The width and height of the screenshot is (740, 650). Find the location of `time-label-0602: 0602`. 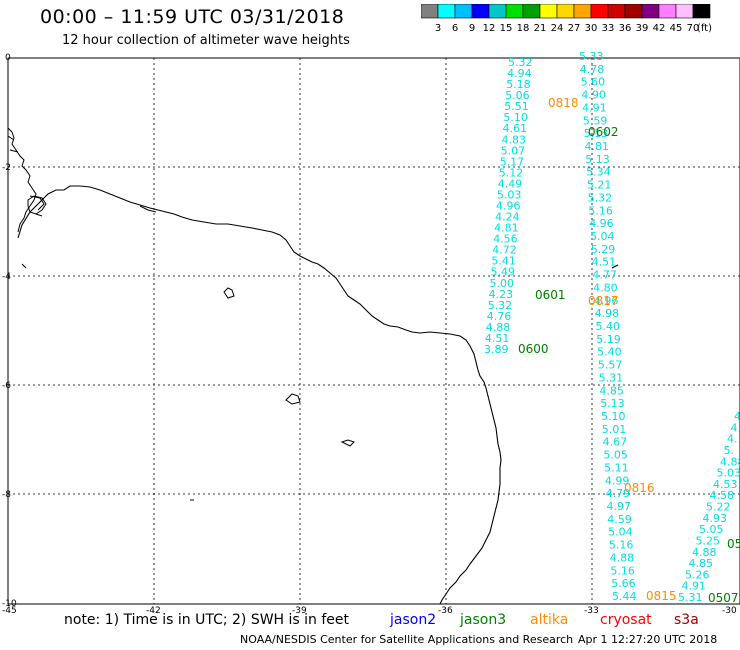

time-label-0602: 0602 is located at coordinates (603, 132).